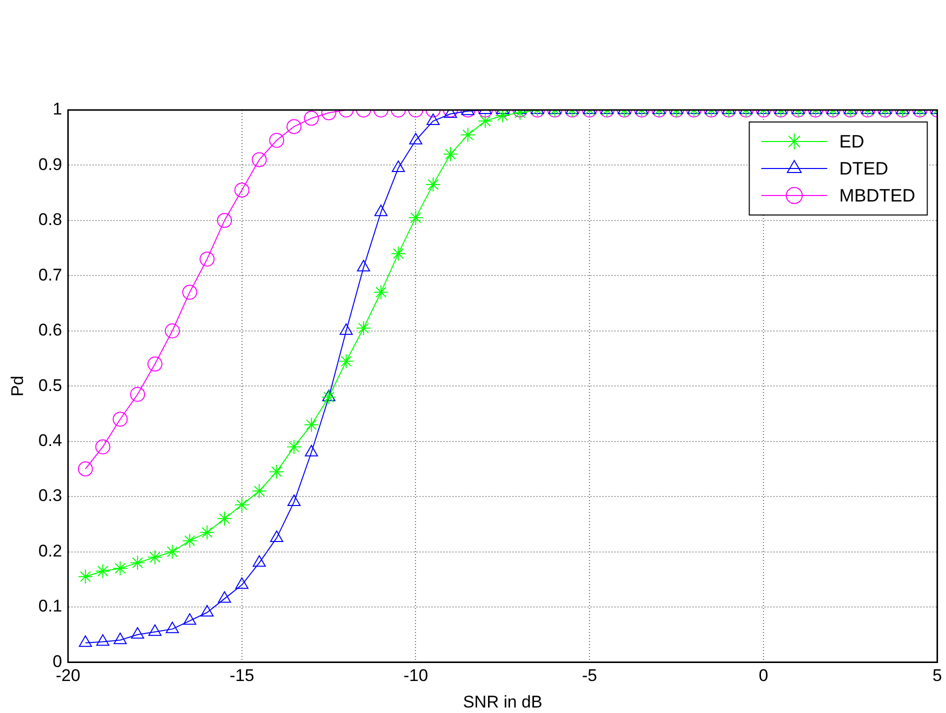 The height and width of the screenshot is (713, 946). Describe the element at coordinates (50, 550) in the screenshot. I see `y-tick-label: 0.2` at that location.